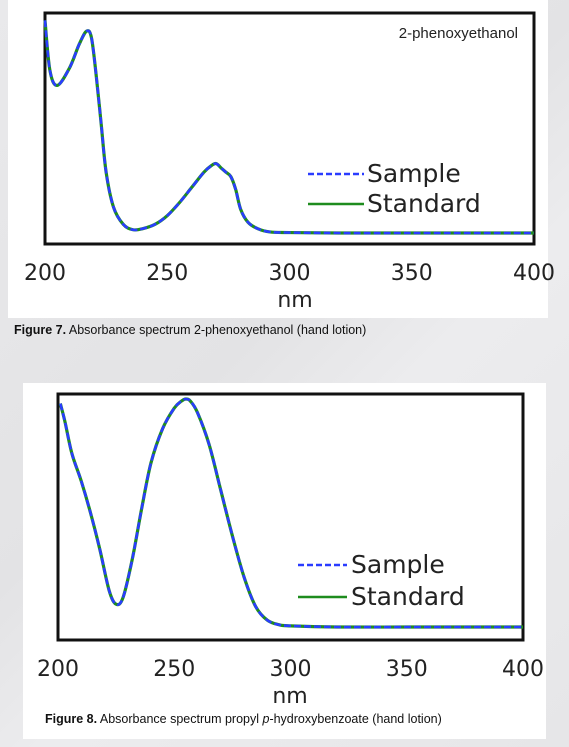  What do you see at coordinates (174, 669) in the screenshot?
I see `figure-8-x-tick-label: 250` at bounding box center [174, 669].